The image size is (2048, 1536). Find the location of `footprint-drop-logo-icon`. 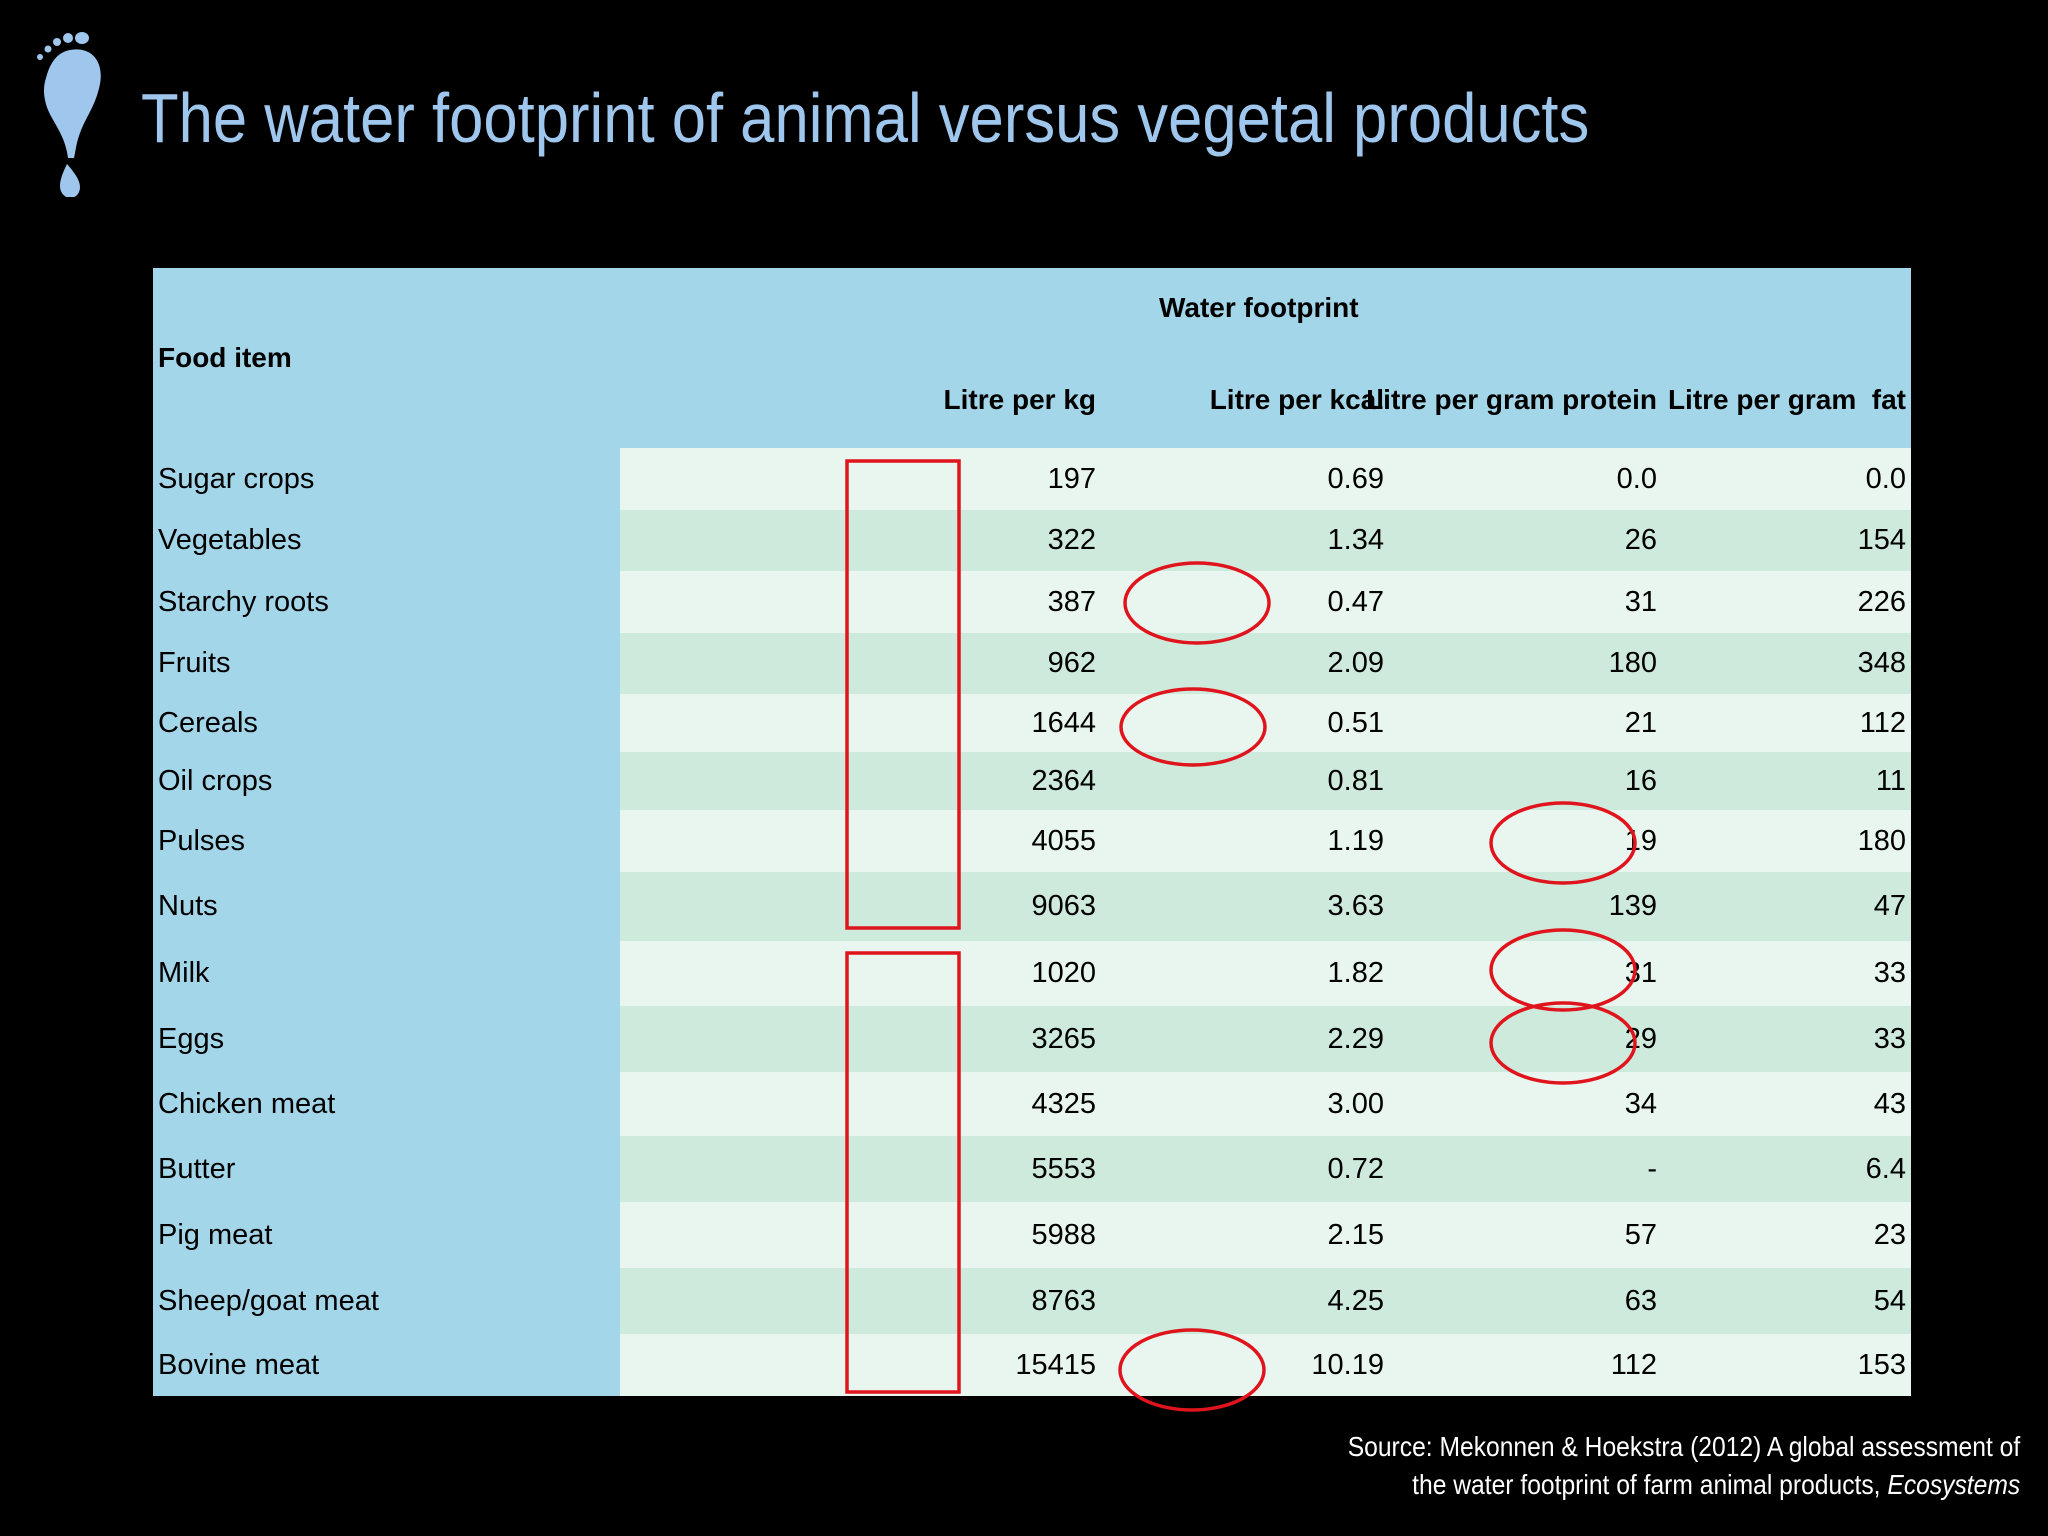

footprint-drop-logo-icon is located at coordinates (69, 114).